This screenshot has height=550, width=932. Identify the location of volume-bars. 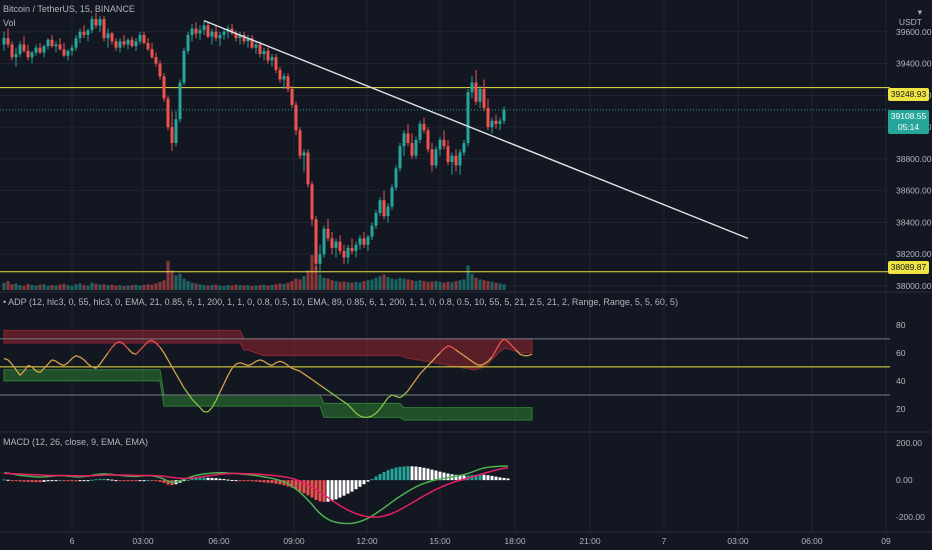
(254, 272).